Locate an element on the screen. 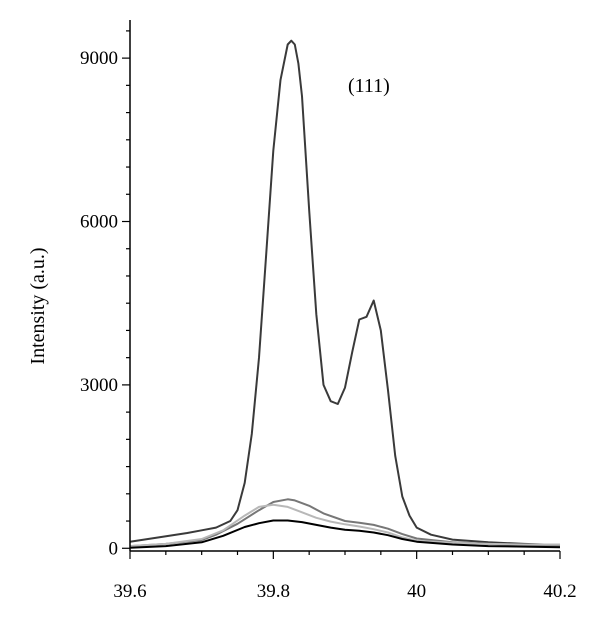  peak-annotation: (111) is located at coordinates (369, 86).